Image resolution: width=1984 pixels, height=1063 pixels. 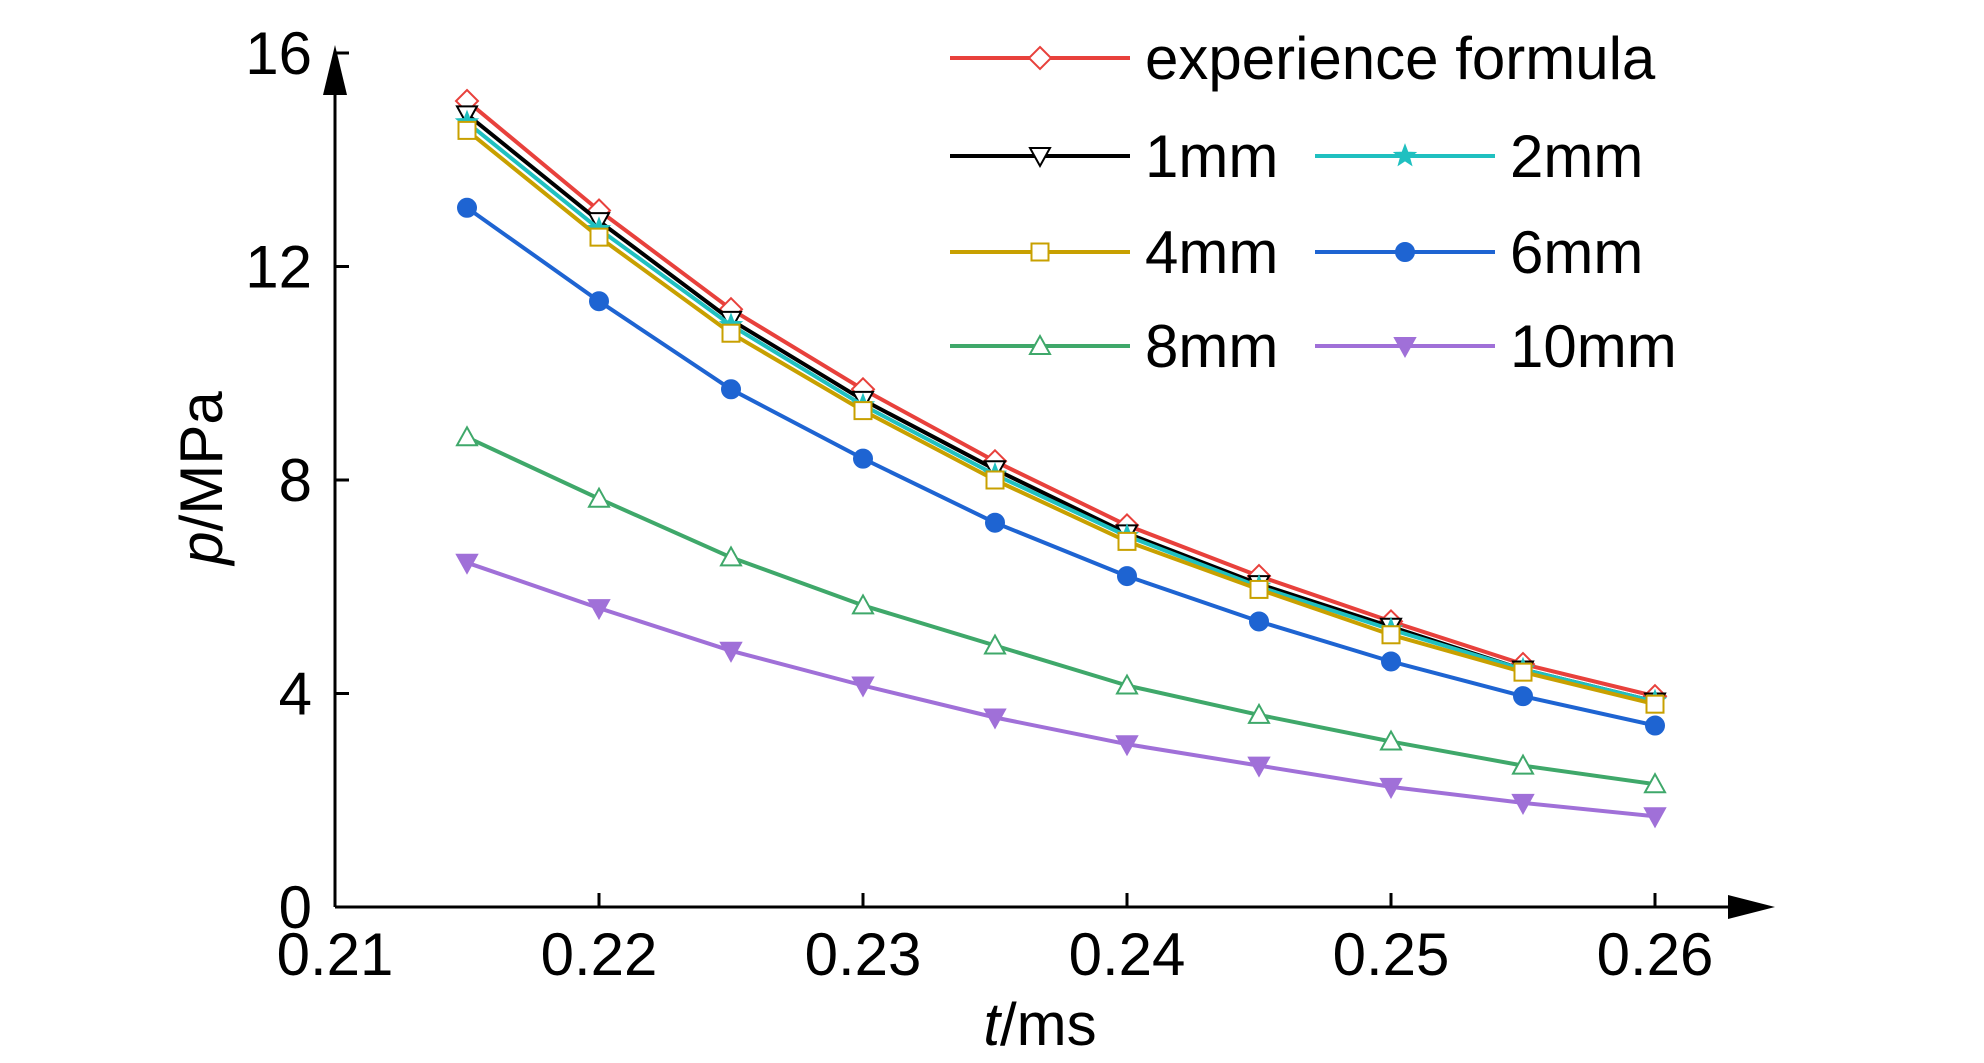 What do you see at coordinates (863, 954) in the screenshot?
I see `x-tick-label: 0.23` at bounding box center [863, 954].